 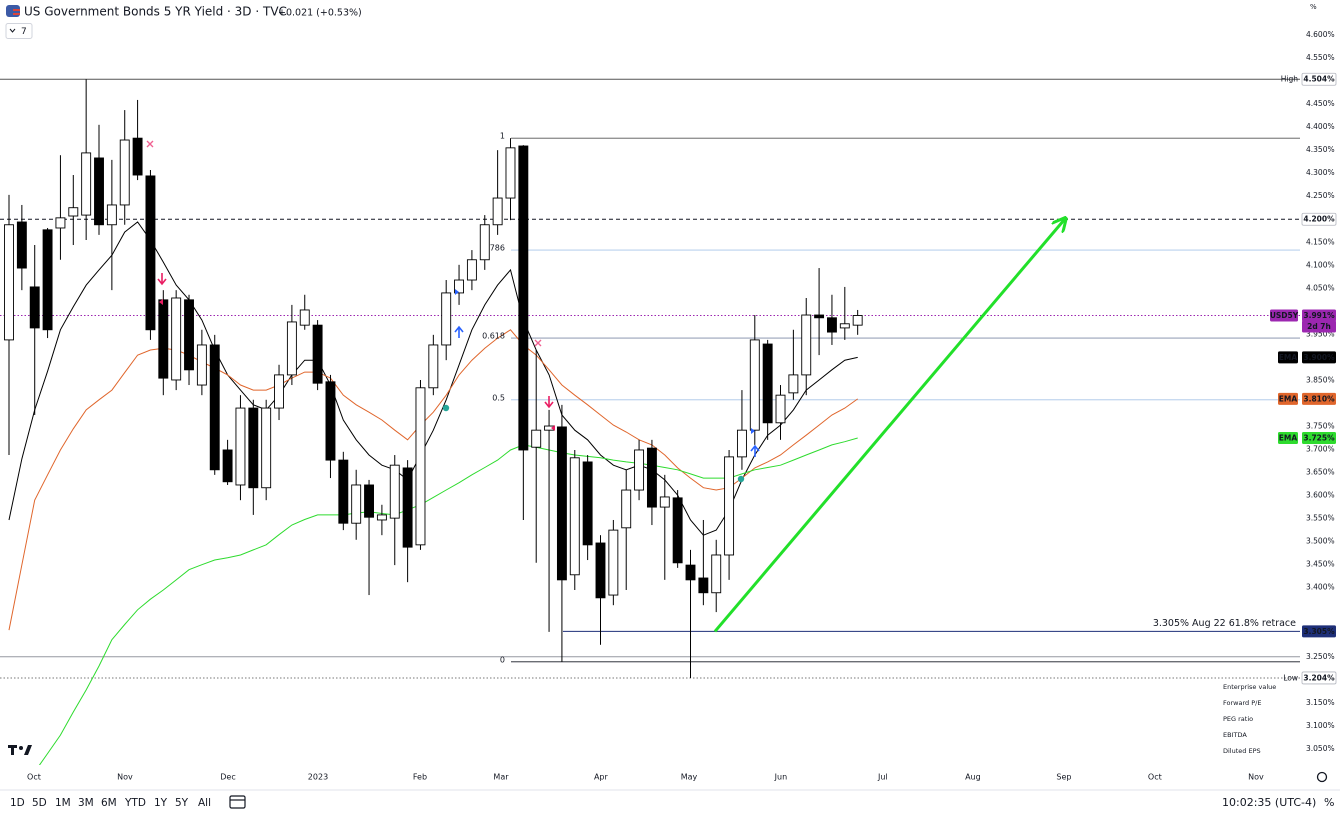 I want to click on y-tick-label: 4.350%, so click(x=1320, y=149).